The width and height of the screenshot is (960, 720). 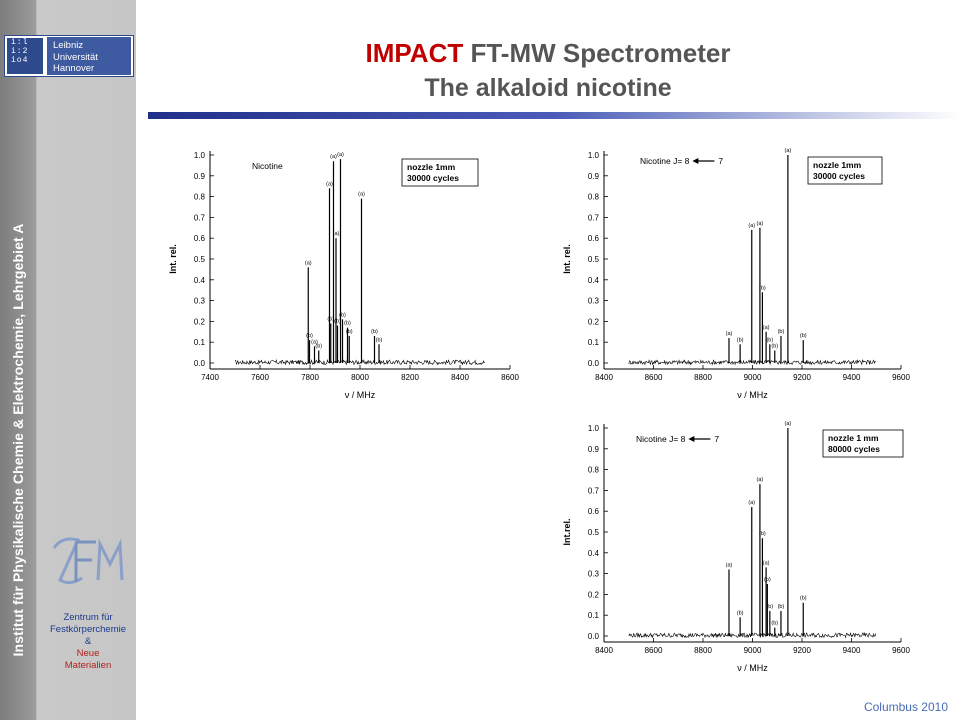 I want to click on spectrum-label: Nicotine, so click(x=267, y=166).